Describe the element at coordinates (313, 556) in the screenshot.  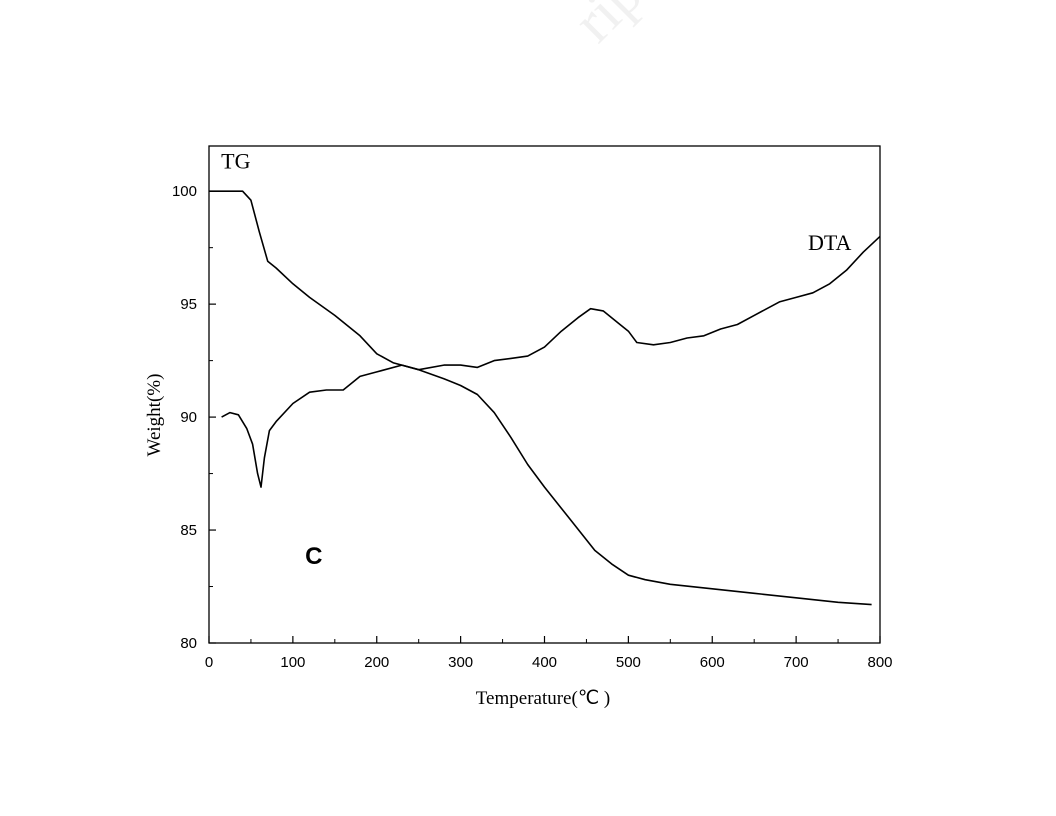
I see `panel-label: C` at that location.